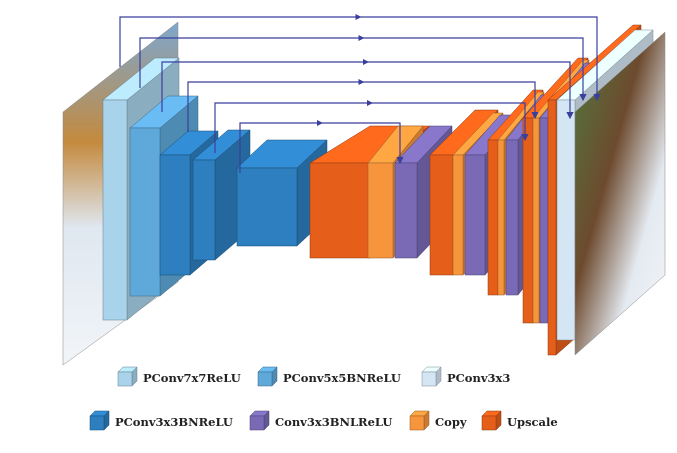 The height and width of the screenshot is (453, 677). What do you see at coordinates (532, 422) in the screenshot?
I see `legend-label: Upscale` at bounding box center [532, 422].